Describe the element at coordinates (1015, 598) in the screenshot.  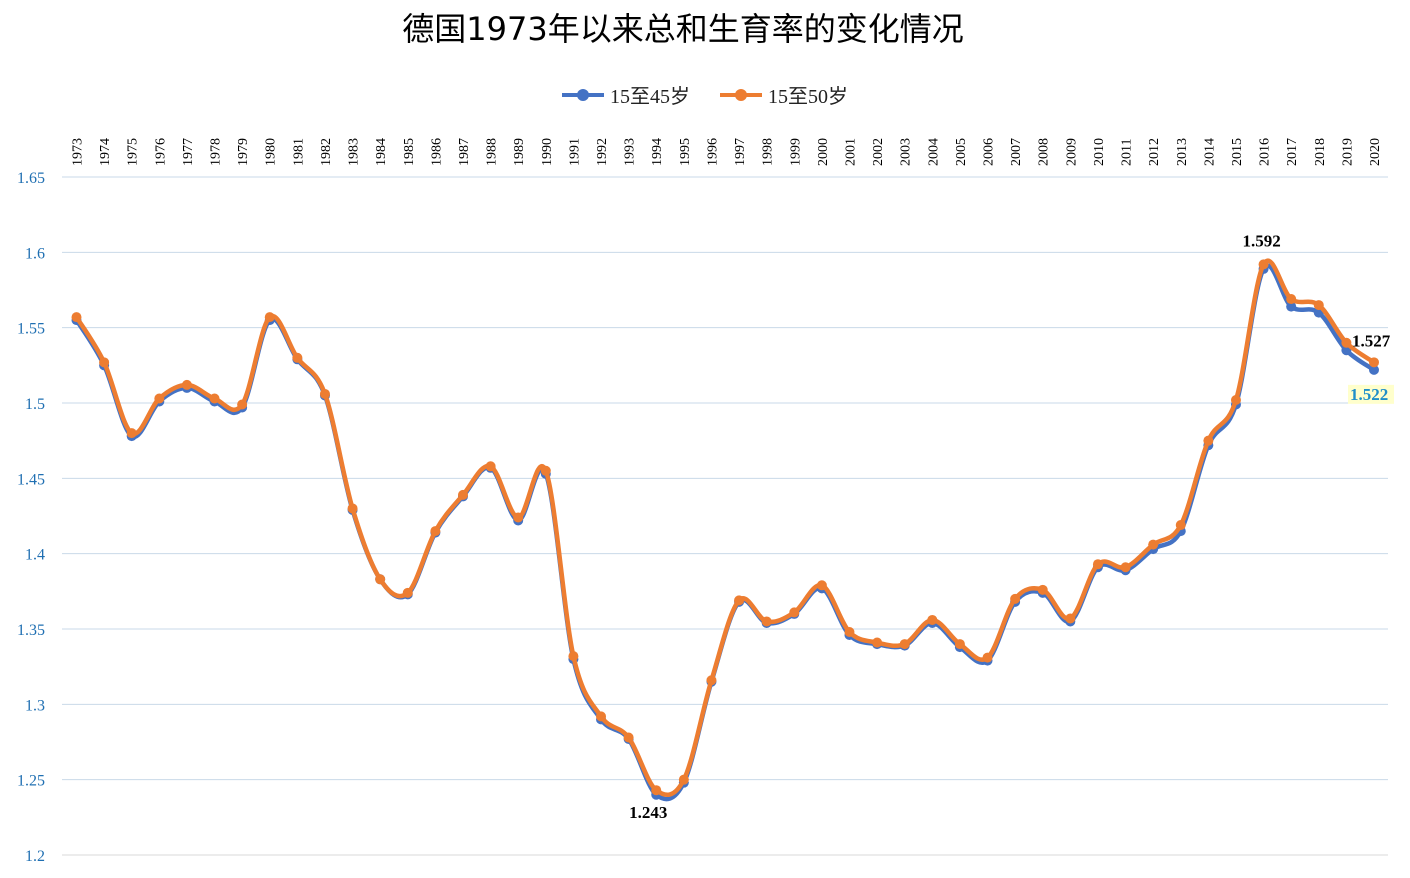
I see `data-point-series-1-2007` at that location.